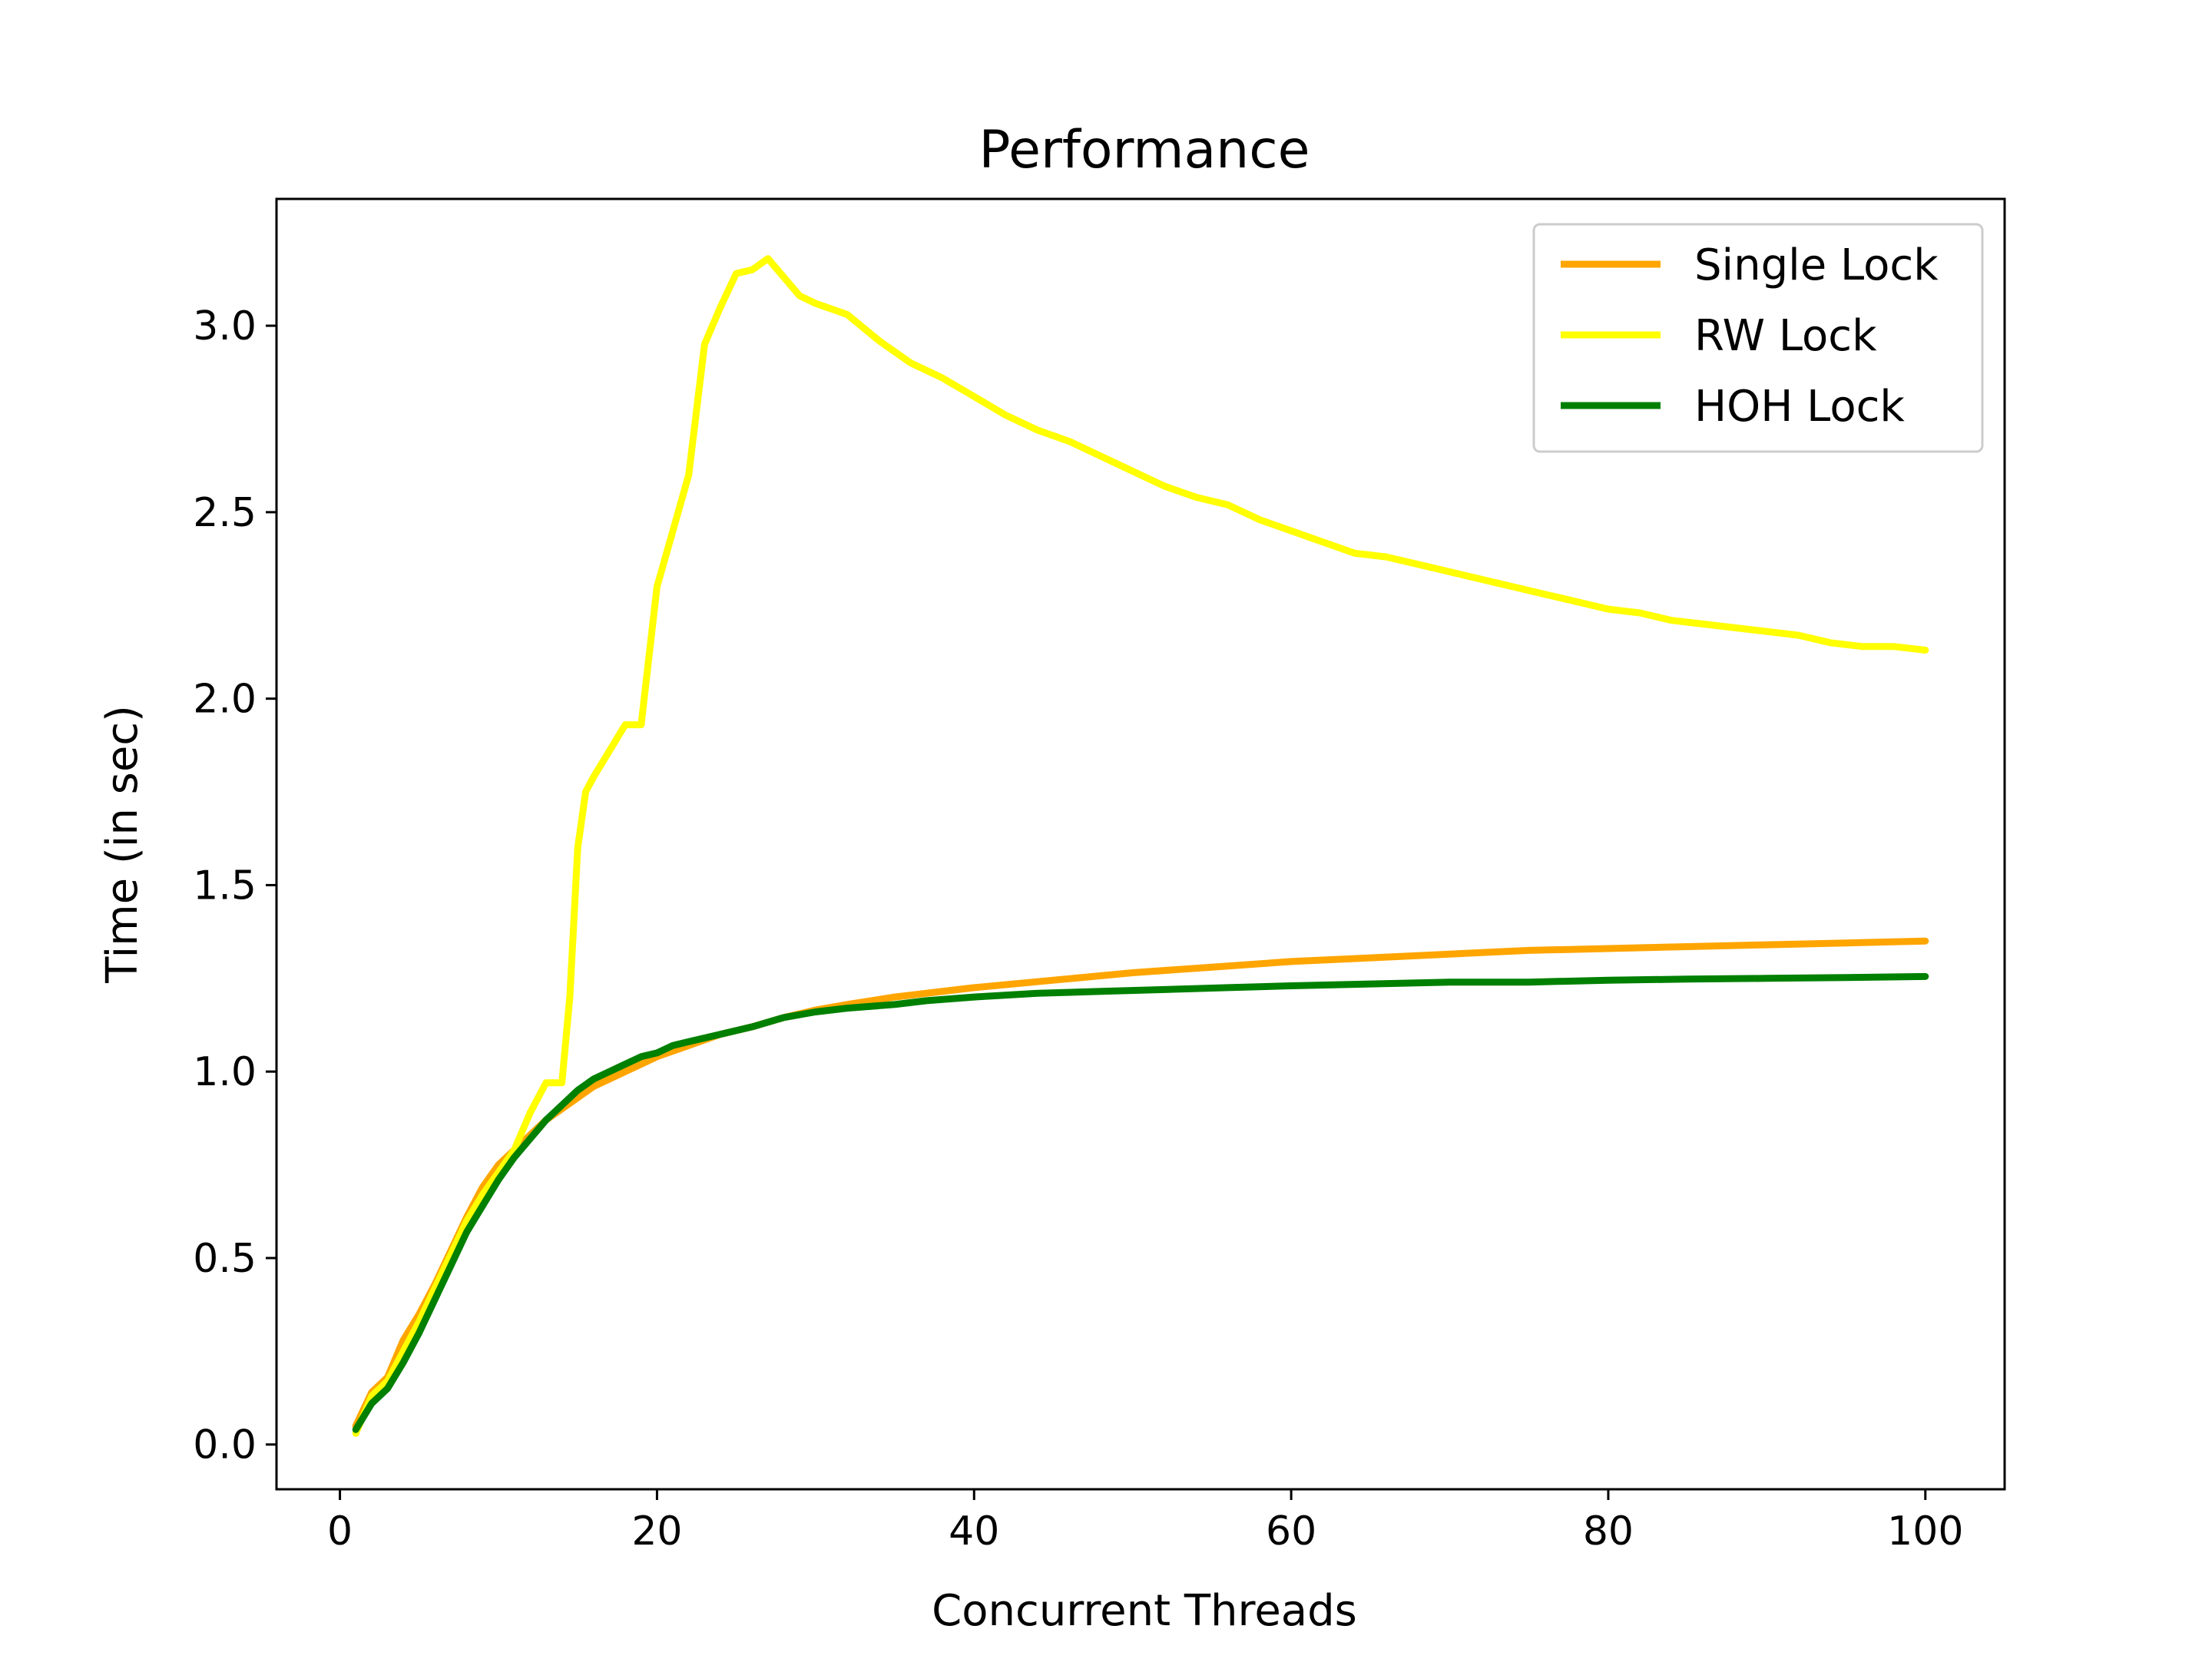 The height and width of the screenshot is (1659, 2212). Describe the element at coordinates (1786, 336) in the screenshot. I see `legend-label-rw-lock: RW Lock` at that location.